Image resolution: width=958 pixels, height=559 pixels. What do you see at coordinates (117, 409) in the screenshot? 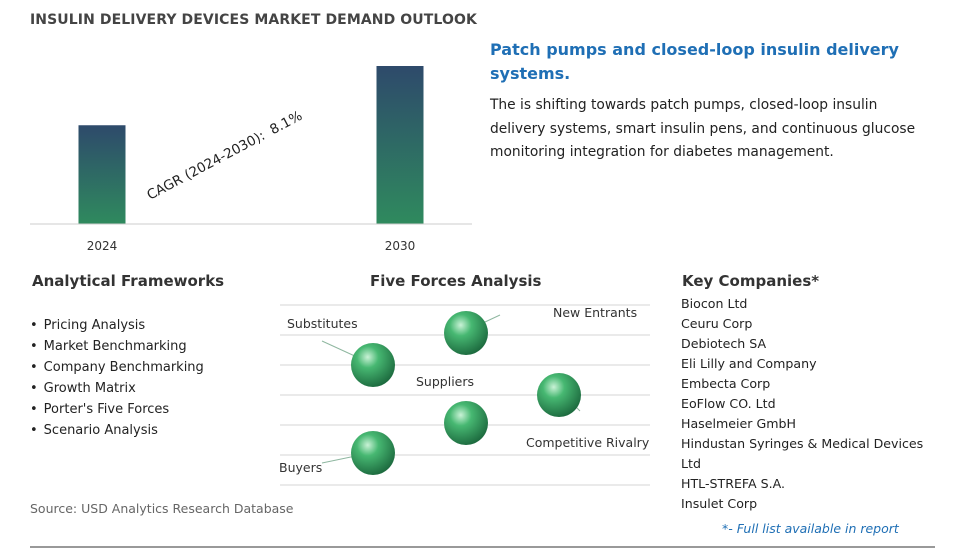
I see `list-item: Porter's Five Forces` at bounding box center [117, 409].